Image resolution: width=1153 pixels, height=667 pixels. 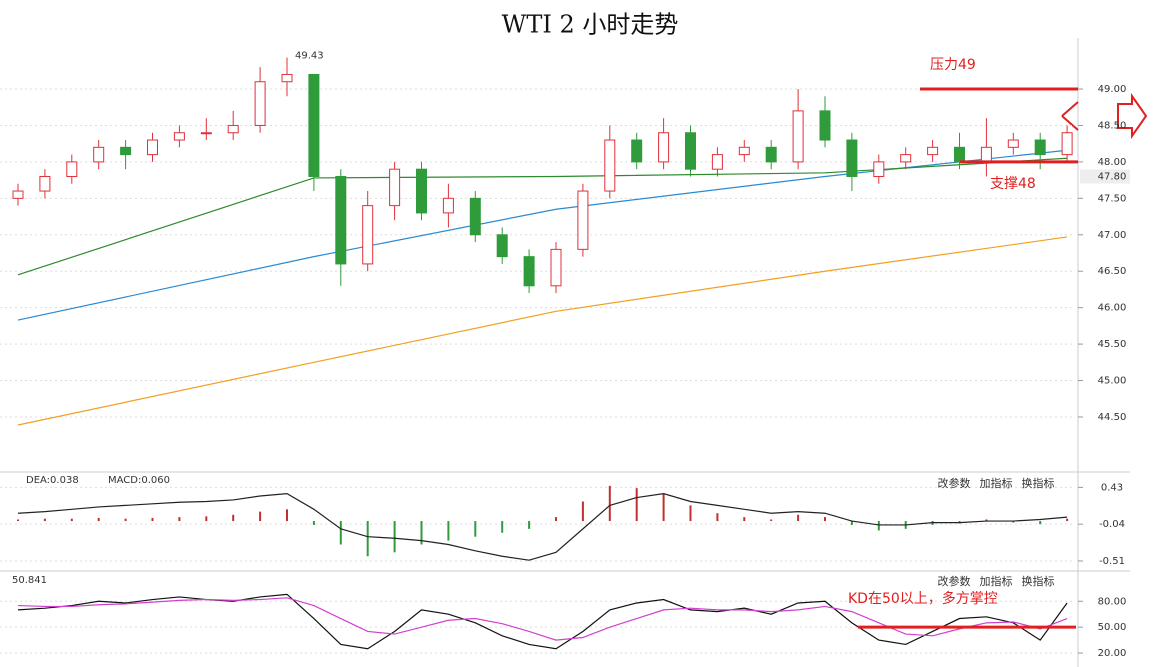 I want to click on indicator-label: DEA:0.038, so click(x=52, y=480).